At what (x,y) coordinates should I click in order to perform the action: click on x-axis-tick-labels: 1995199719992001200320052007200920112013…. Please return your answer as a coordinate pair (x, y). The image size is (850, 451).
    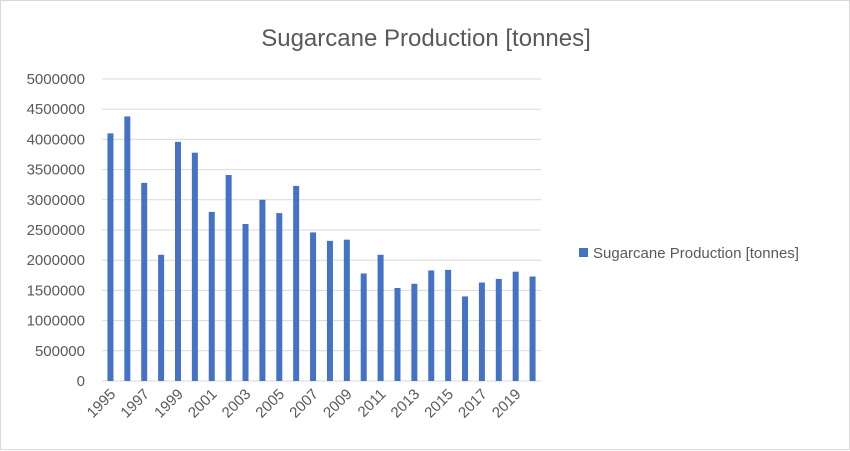
    Looking at the image, I should click on (304, 404).